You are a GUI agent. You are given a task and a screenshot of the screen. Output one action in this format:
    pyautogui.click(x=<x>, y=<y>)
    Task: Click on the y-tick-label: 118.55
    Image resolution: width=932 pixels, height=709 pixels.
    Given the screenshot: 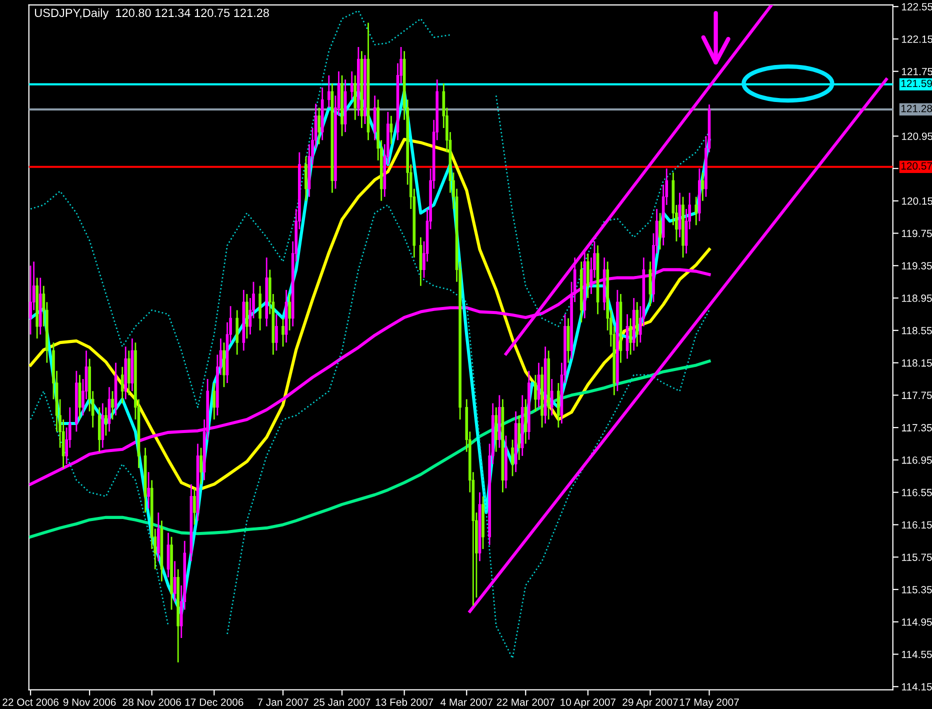 What is the action you would take?
    pyautogui.click(x=917, y=330)
    